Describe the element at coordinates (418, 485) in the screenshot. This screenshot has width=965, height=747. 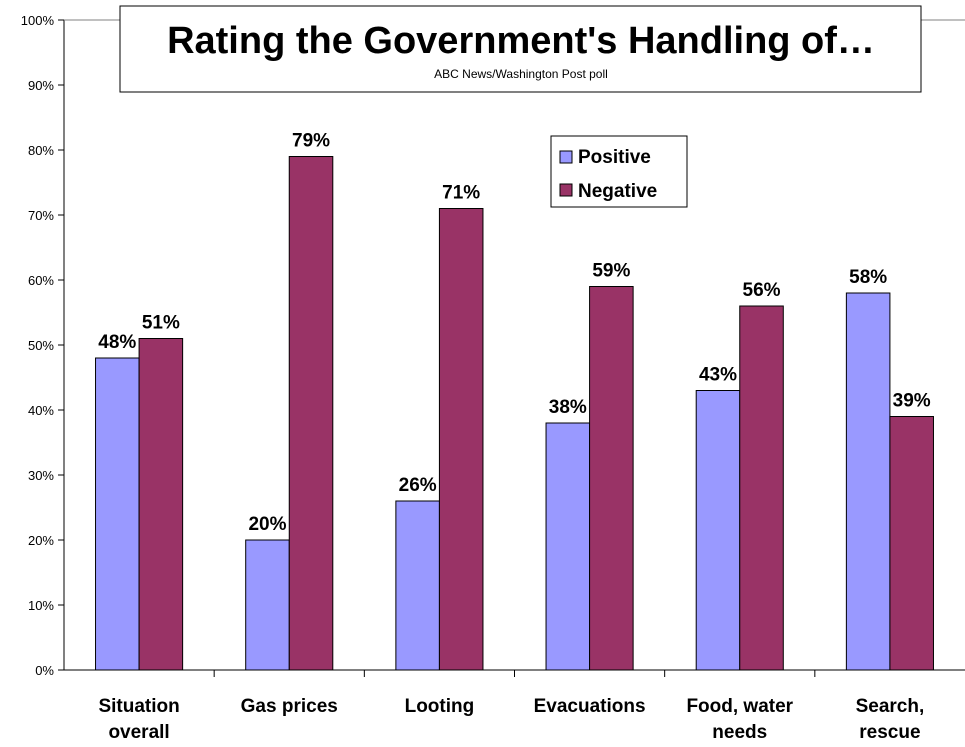
I see `data-label-positive: 26%` at that location.